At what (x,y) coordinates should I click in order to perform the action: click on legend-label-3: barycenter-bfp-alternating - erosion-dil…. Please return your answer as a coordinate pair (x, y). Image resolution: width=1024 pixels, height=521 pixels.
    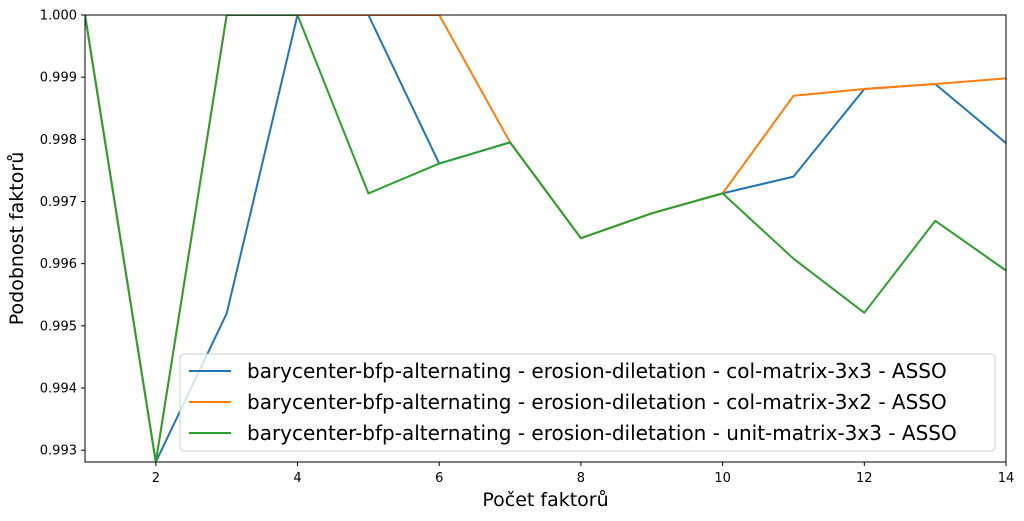
    Looking at the image, I should click on (602, 433).